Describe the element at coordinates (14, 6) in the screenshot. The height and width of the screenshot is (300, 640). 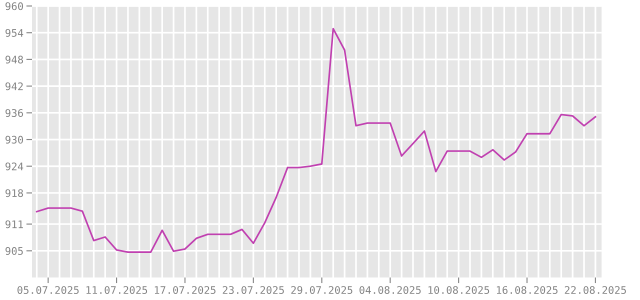
I see `y-tick-label: 960` at that location.